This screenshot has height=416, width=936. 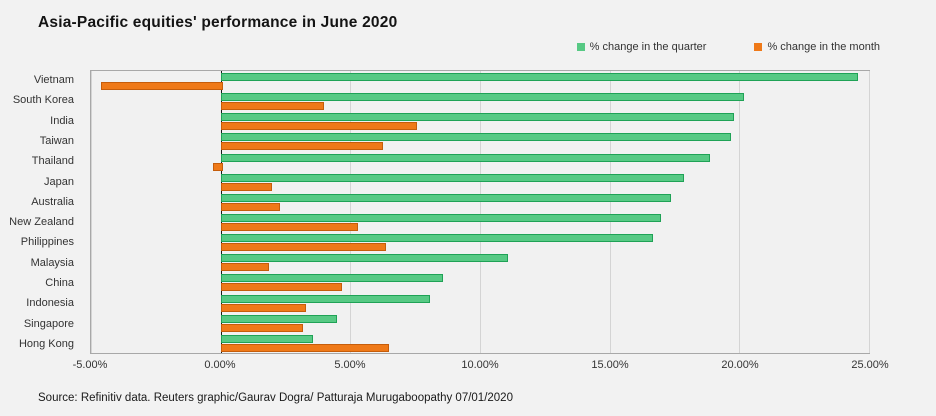 I want to click on legend-label-quarter: % change in the quarter, so click(x=648, y=47).